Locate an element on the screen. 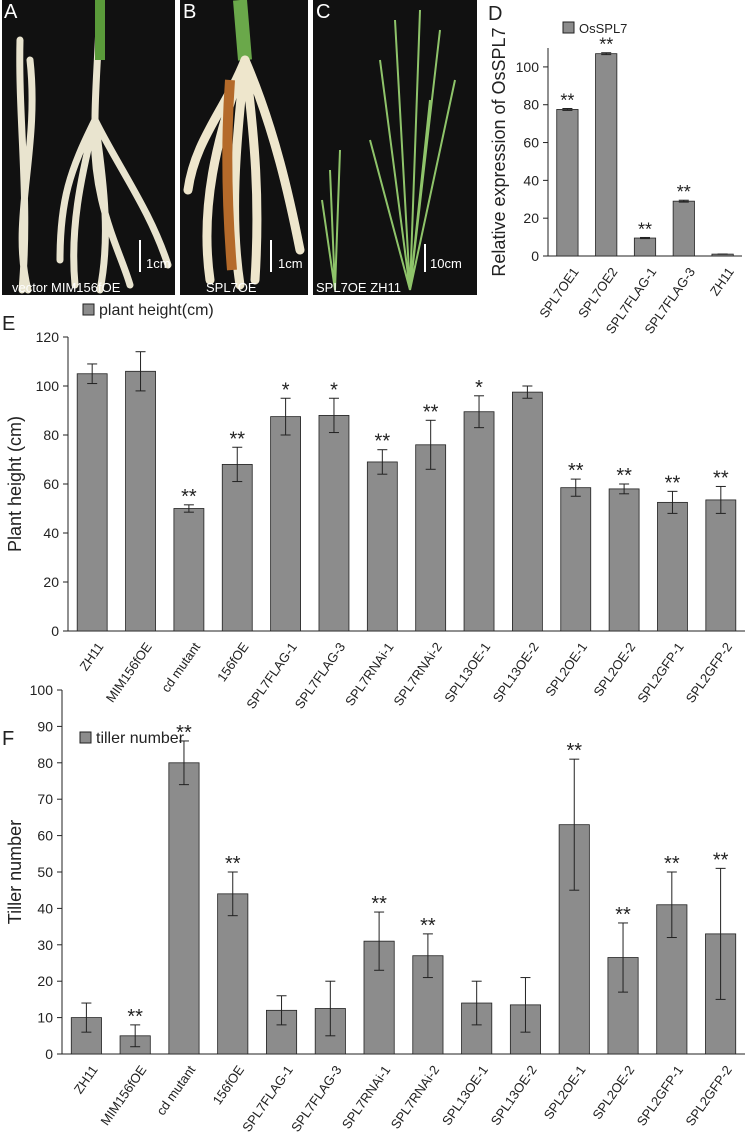 This screenshot has height=1147, width=750. y-axis-label: Plant height (cm) is located at coordinates (15, 484).